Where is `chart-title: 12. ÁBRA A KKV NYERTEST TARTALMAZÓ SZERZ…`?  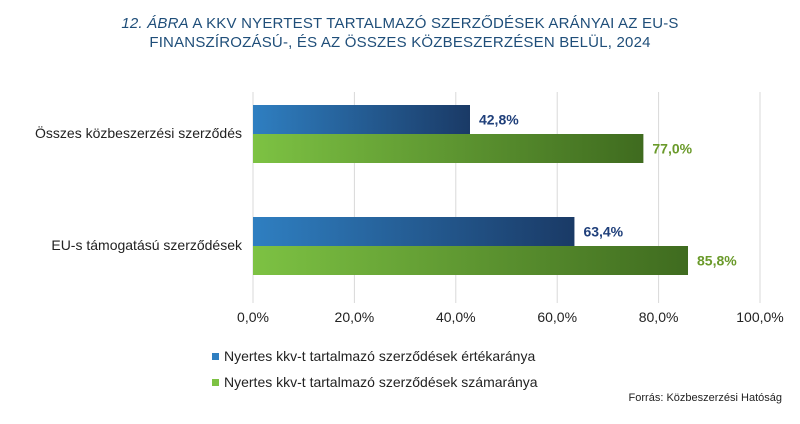
chart-title: 12. ÁBRA A KKV NYERTEST TARTALMAZÓ SZERZ… is located at coordinates (400, 33).